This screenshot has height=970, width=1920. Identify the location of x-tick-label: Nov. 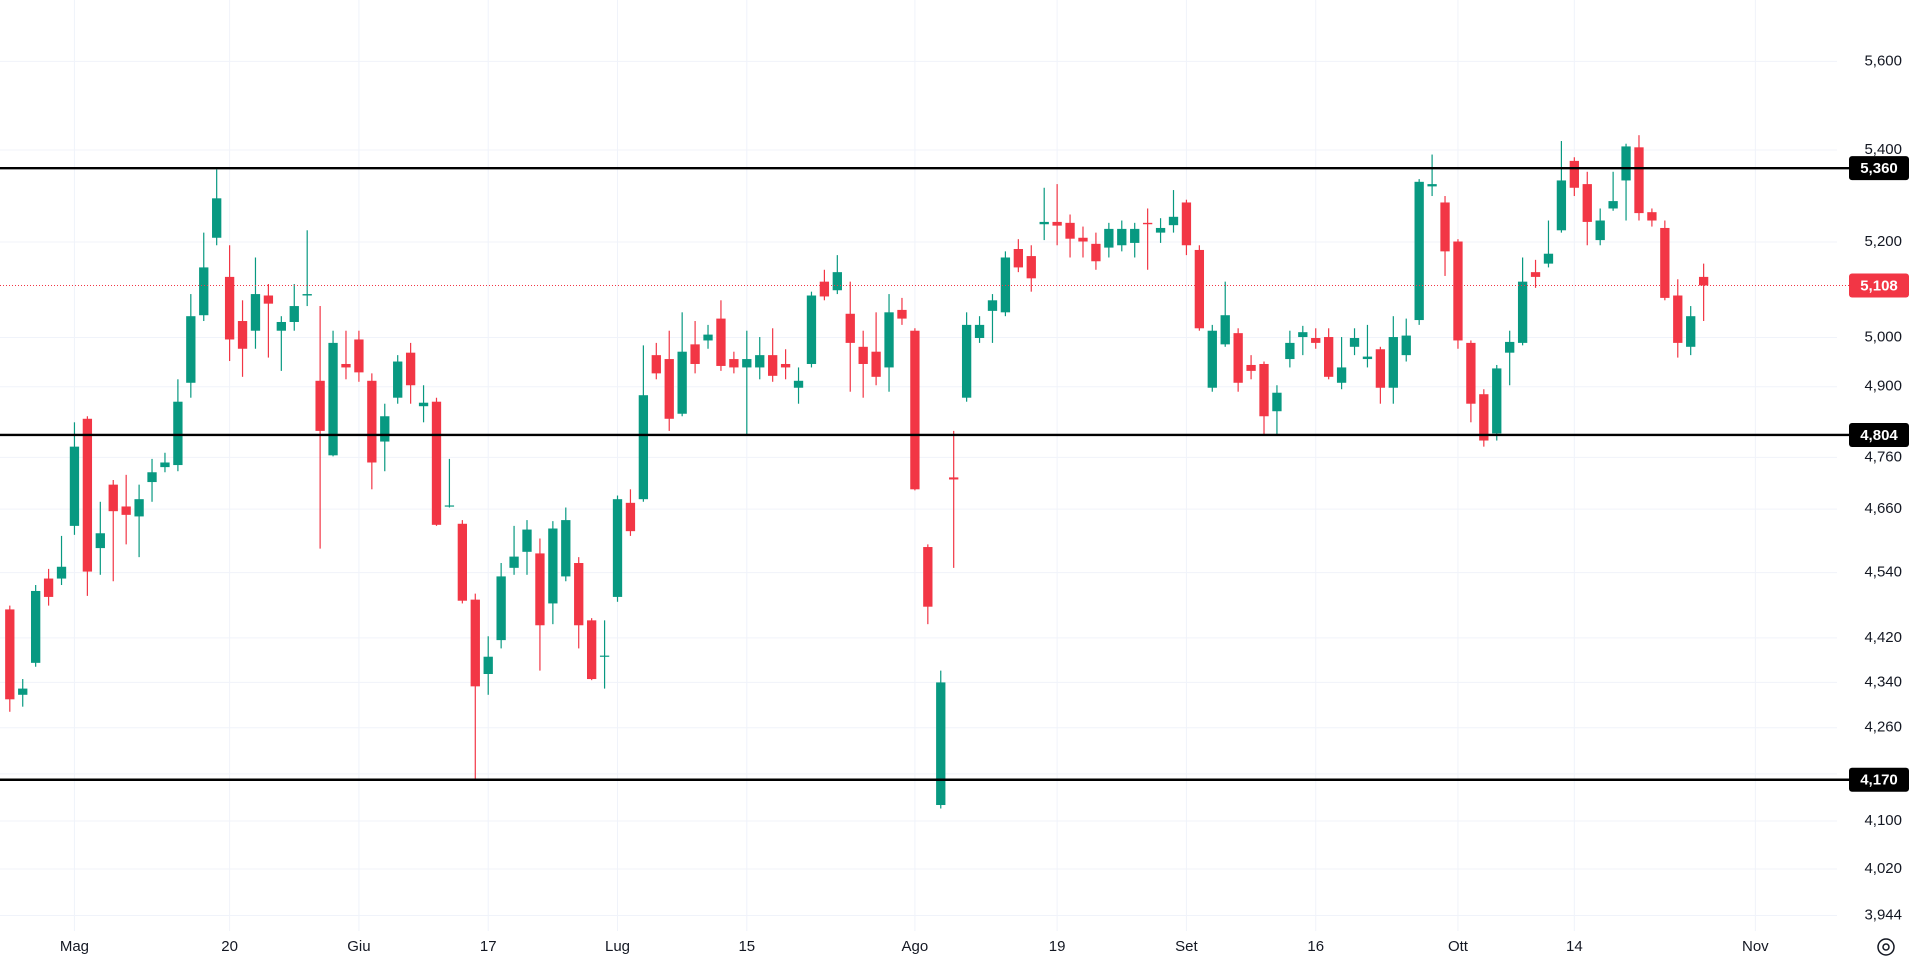
(1755, 946).